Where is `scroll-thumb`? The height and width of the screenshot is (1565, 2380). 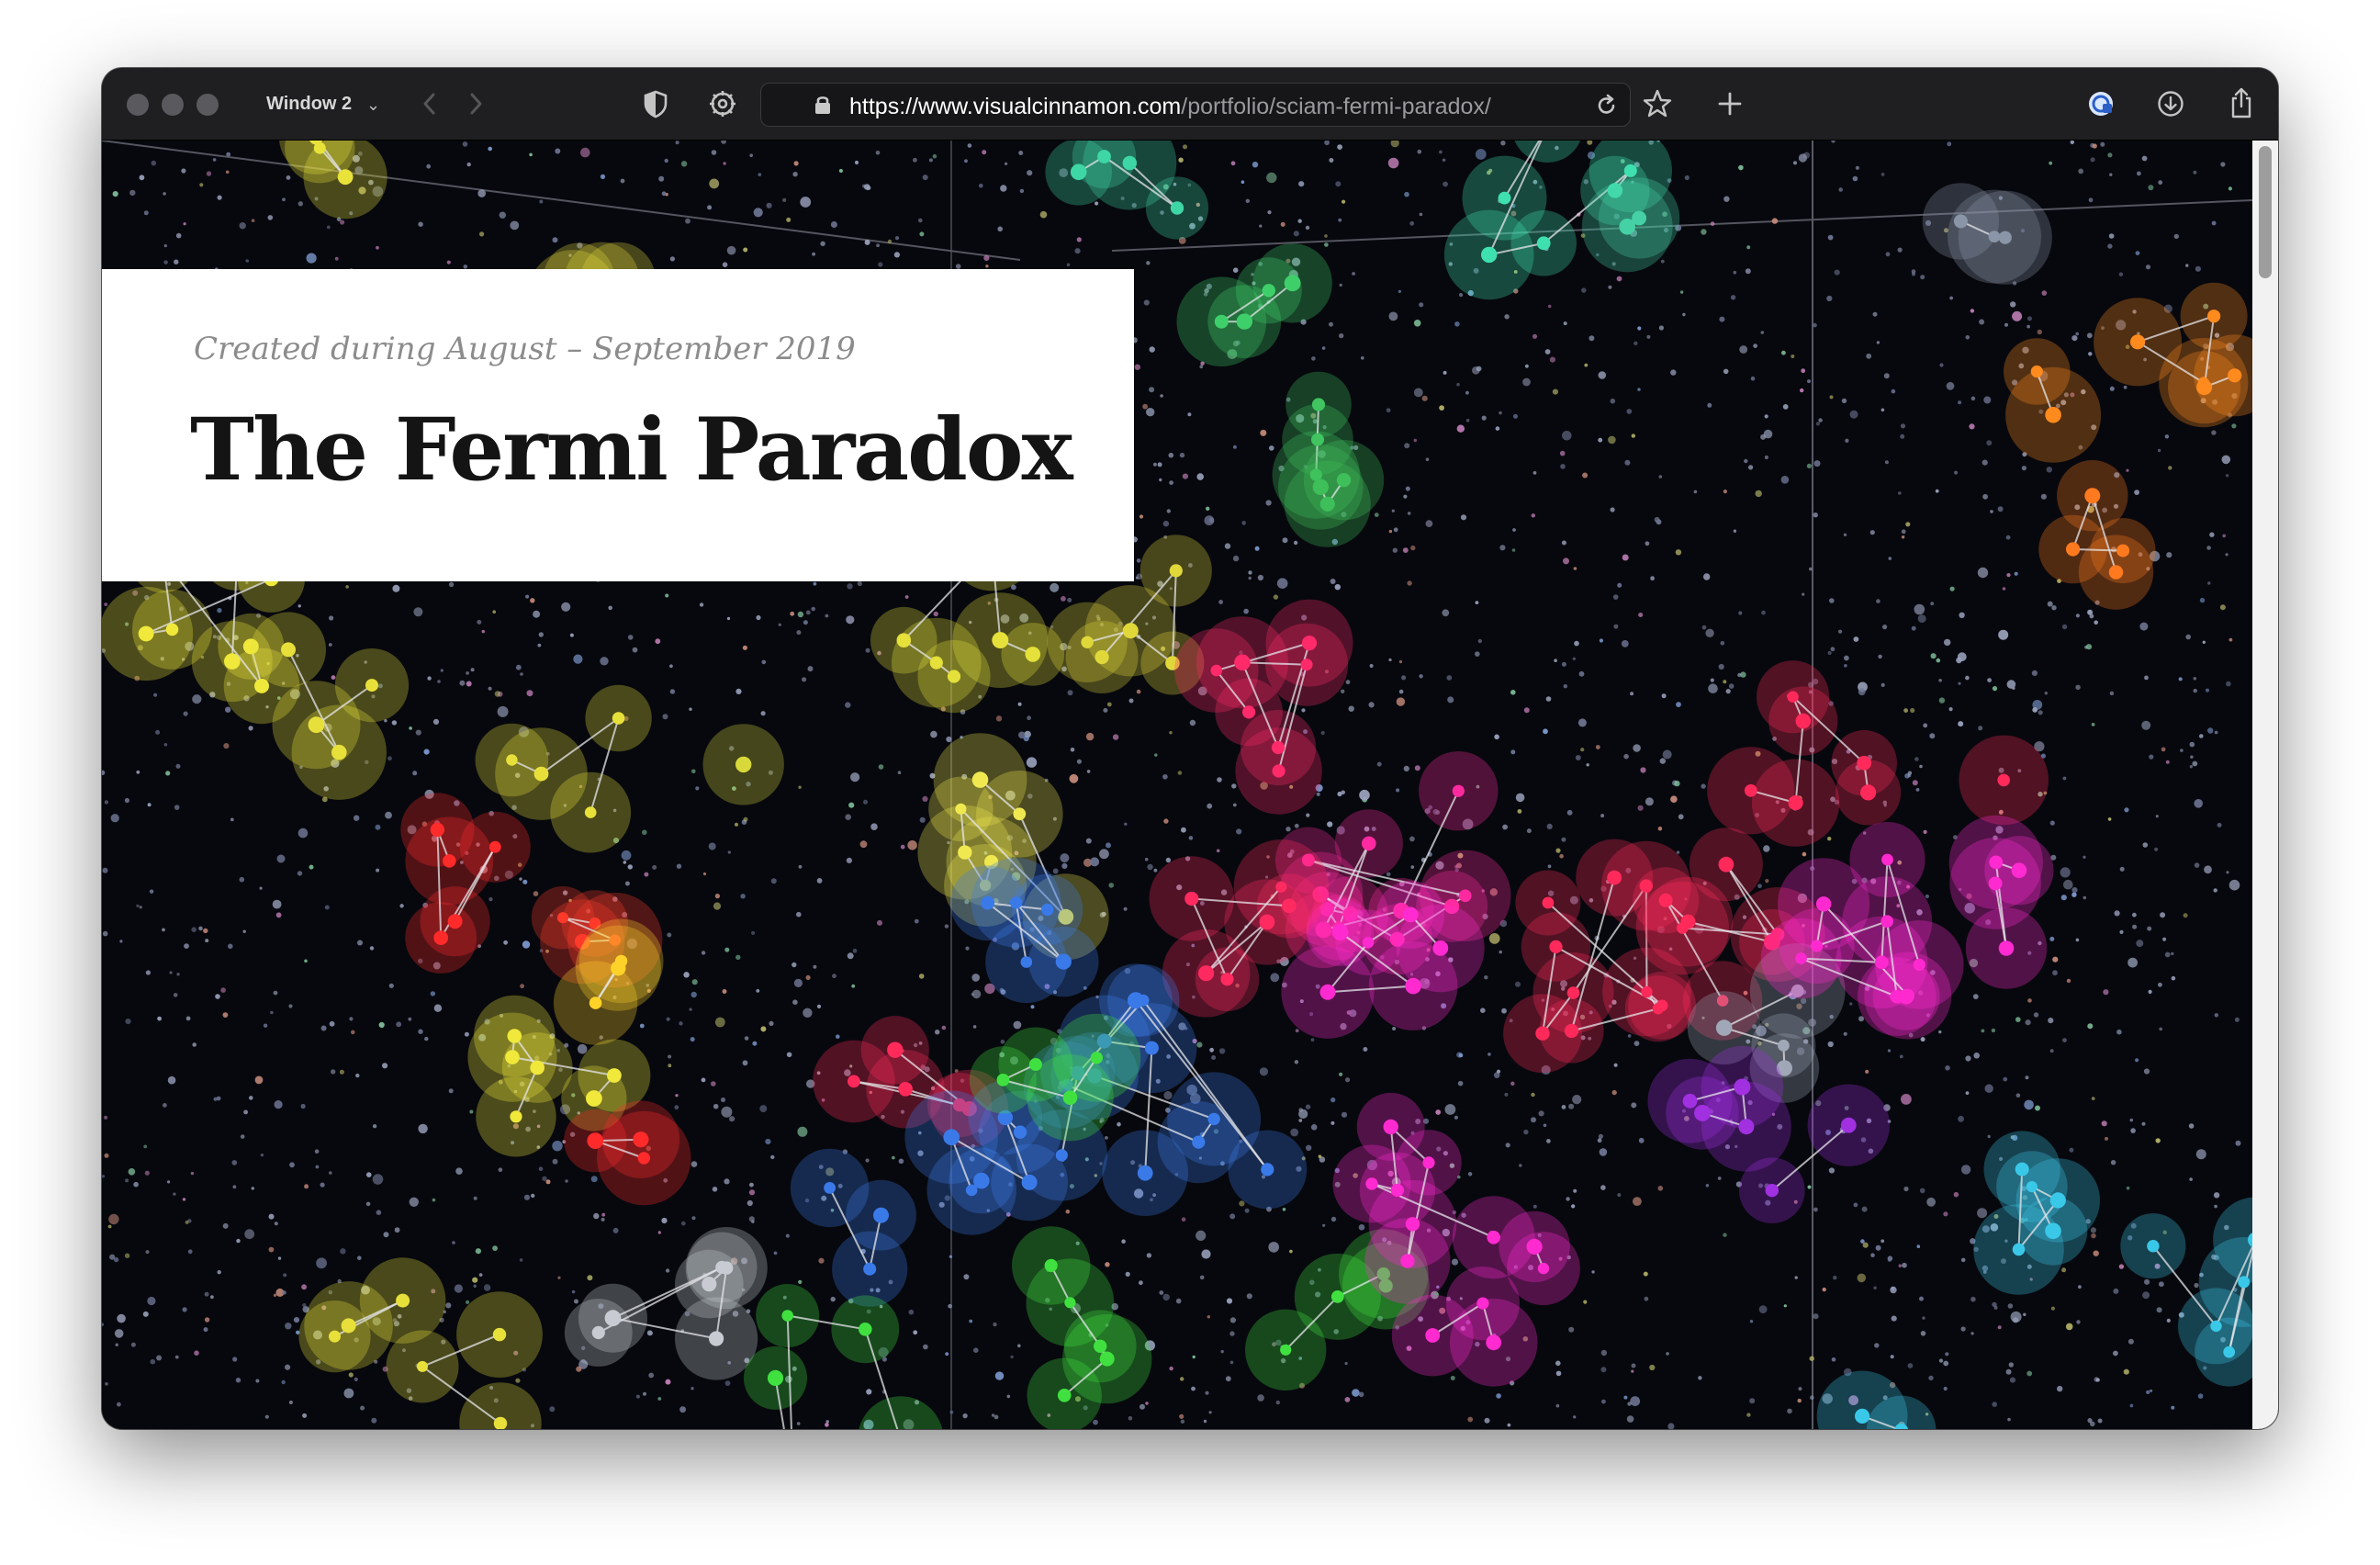 scroll-thumb is located at coordinates (2265, 212).